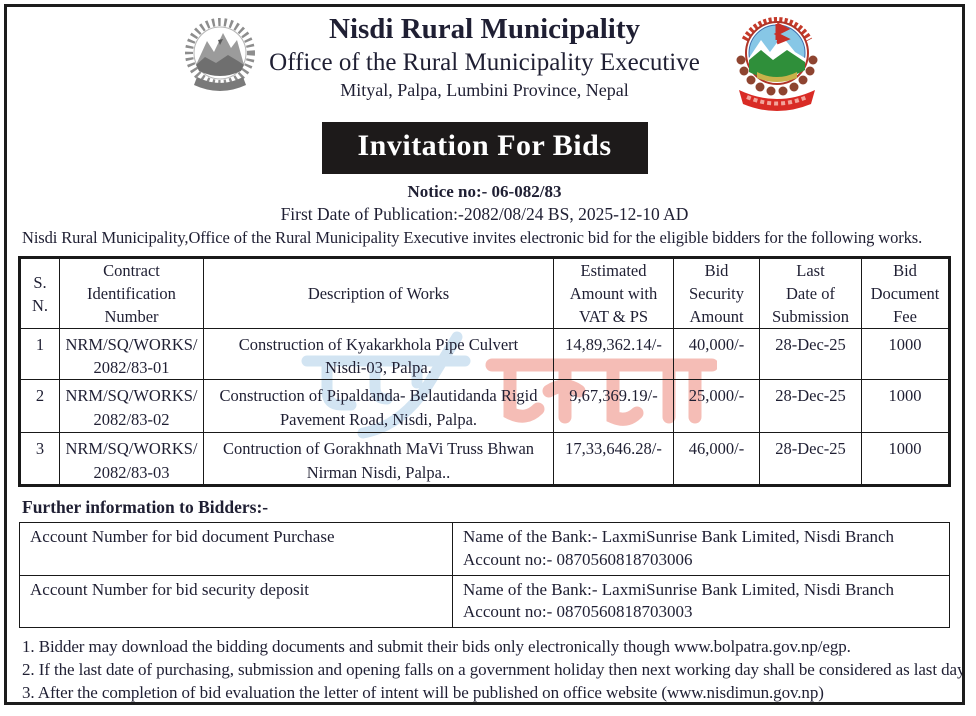 Image resolution: width=976 pixels, height=716 pixels. What do you see at coordinates (236, 548) in the screenshot?
I see `bank-label: Account Number for bid document Purchase` at bounding box center [236, 548].